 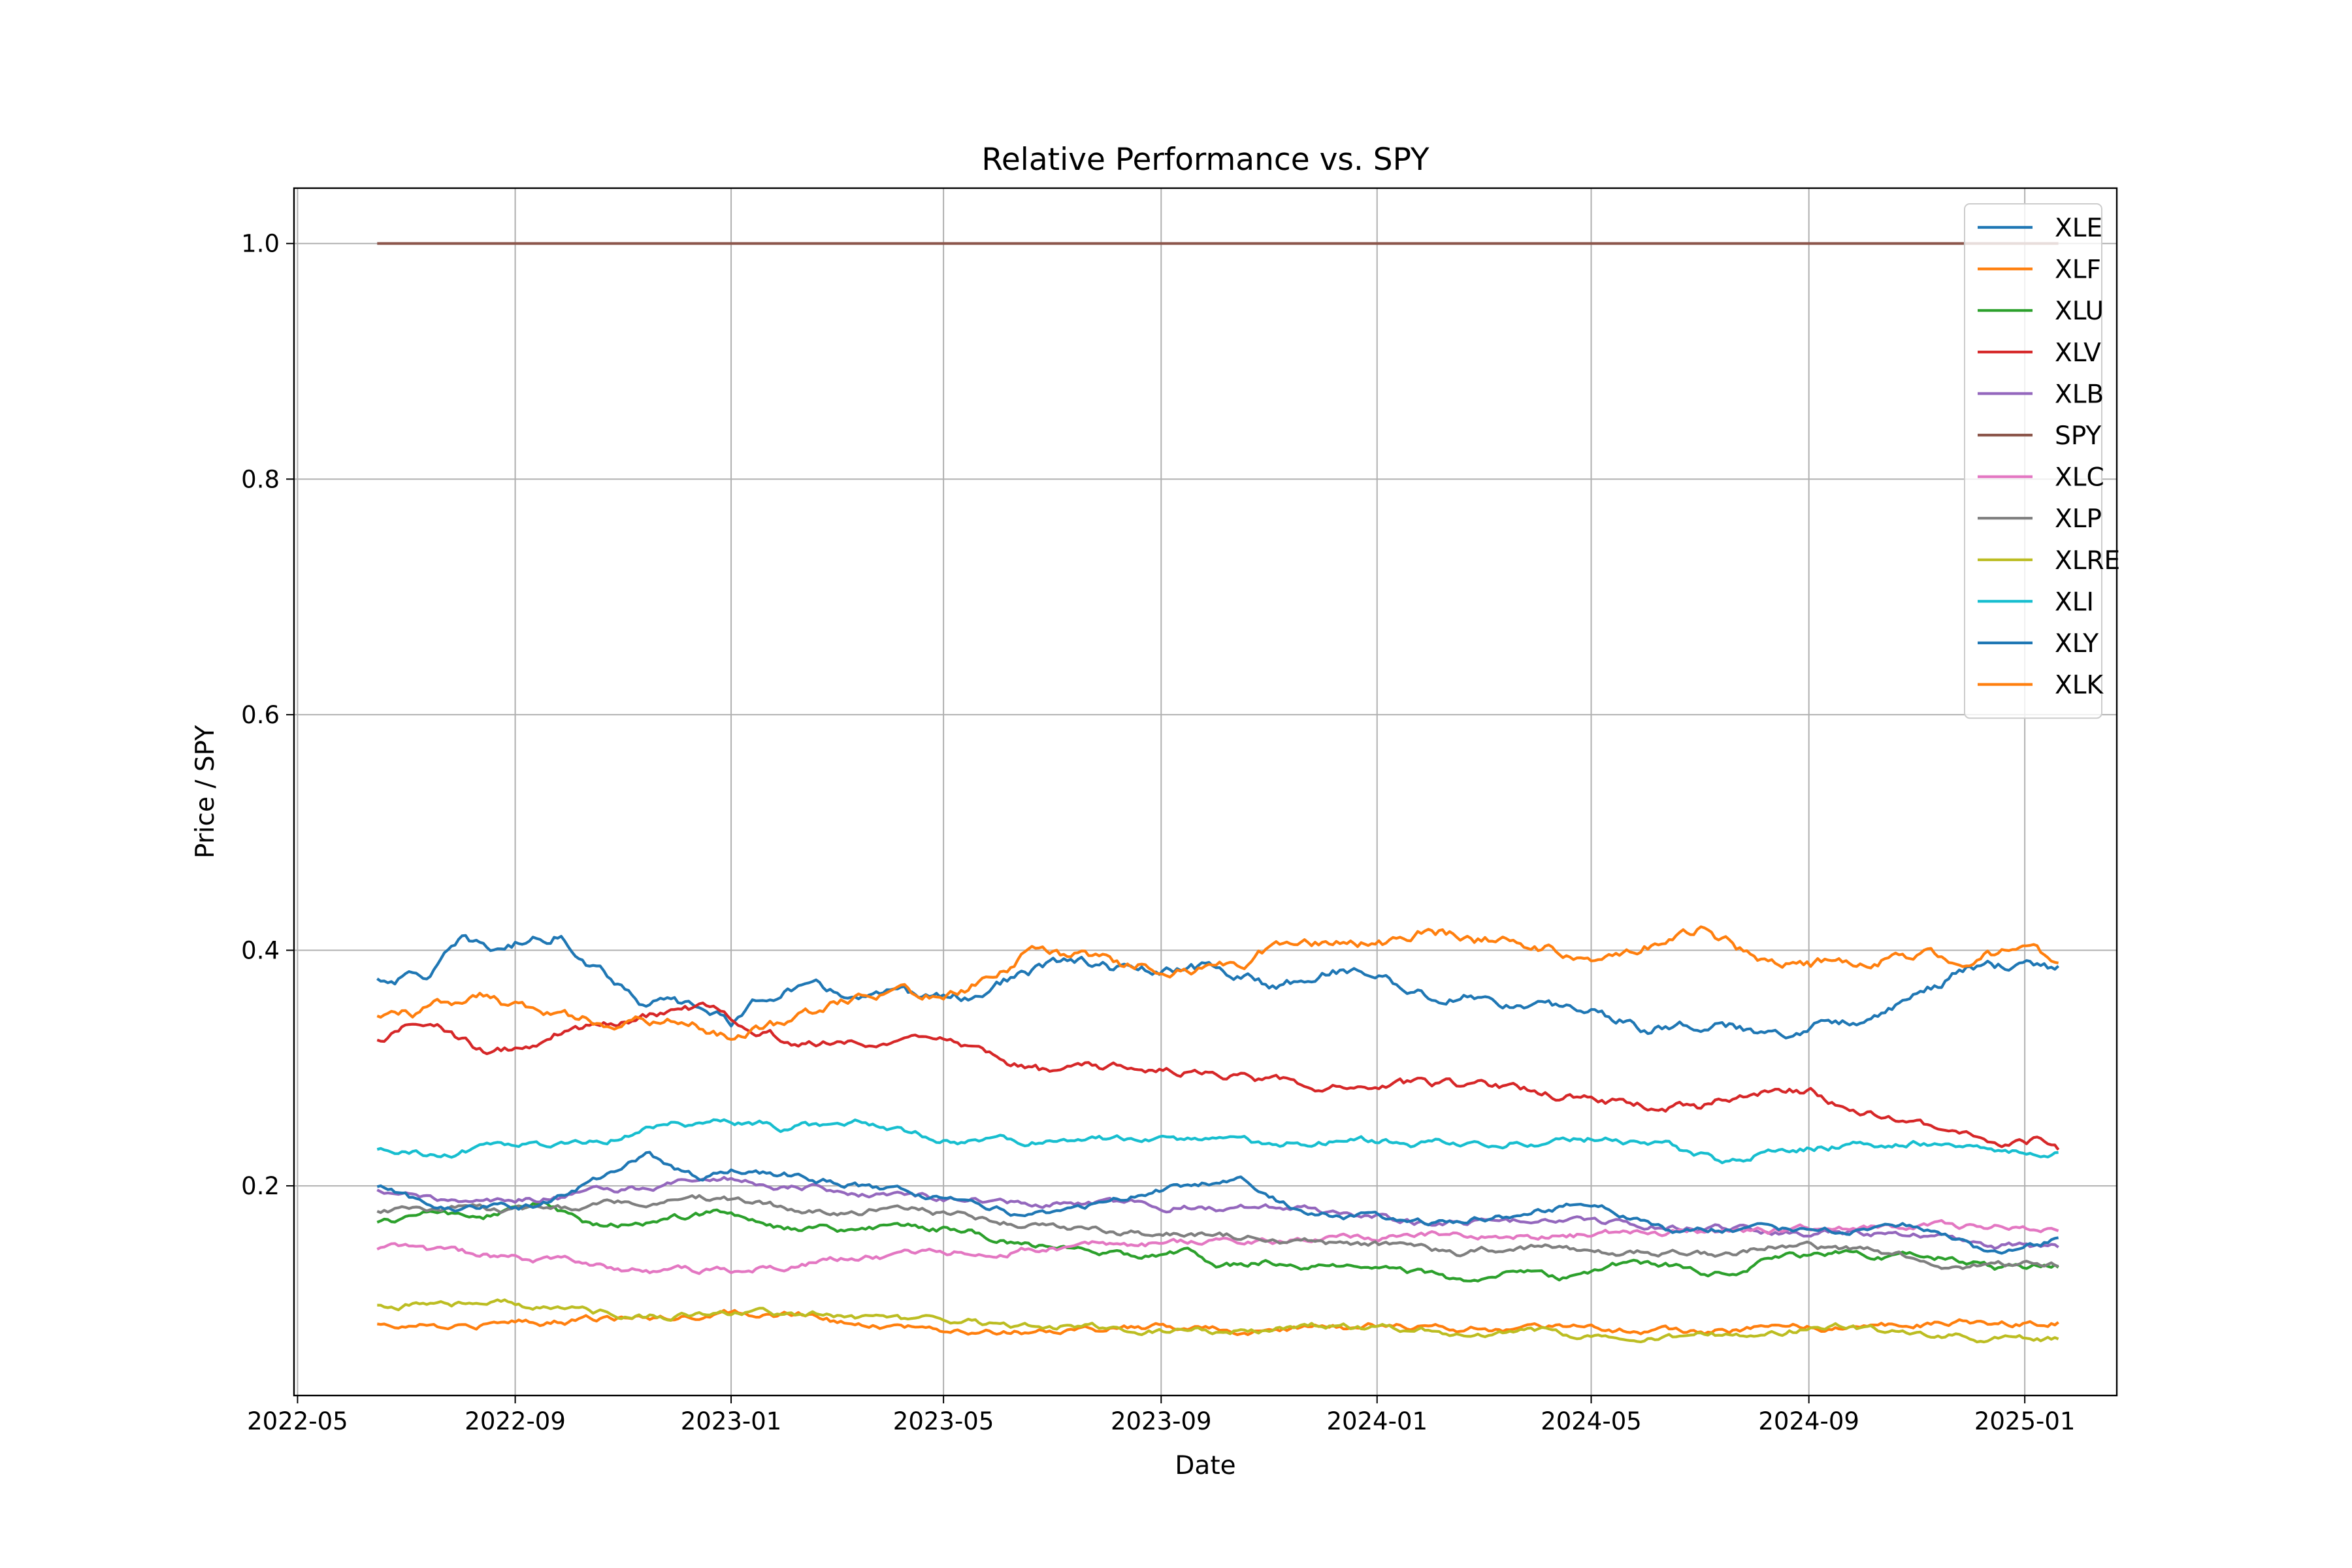 I want to click on y-tick-label: 0.8, so click(x=260, y=479).